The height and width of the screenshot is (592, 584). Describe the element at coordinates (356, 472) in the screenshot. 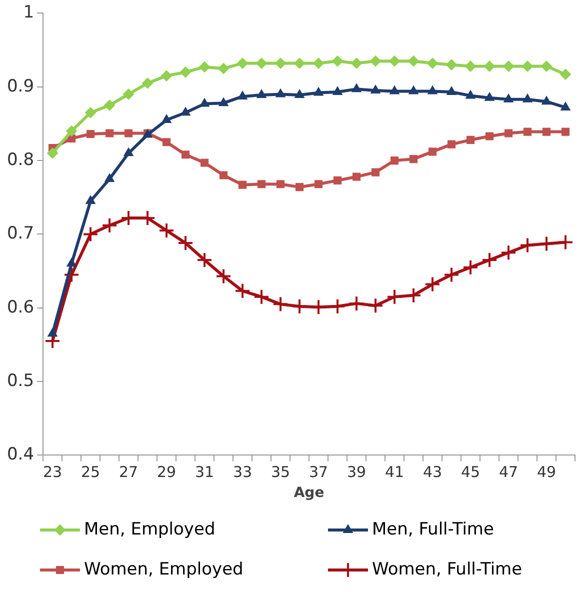

I see `x-tick-label: 39` at that location.